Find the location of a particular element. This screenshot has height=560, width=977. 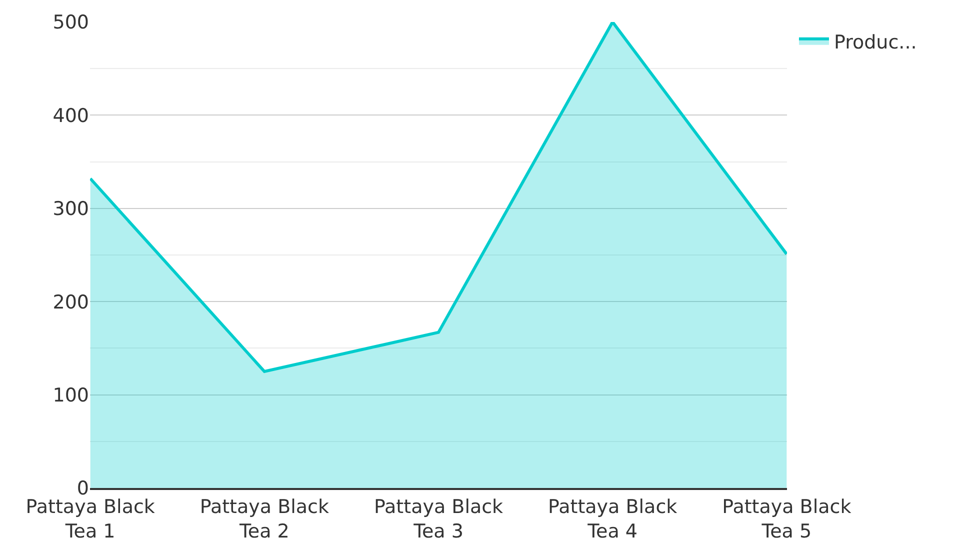

x-tick-label: Pattaya Black Tea 3 is located at coordinates (439, 519).